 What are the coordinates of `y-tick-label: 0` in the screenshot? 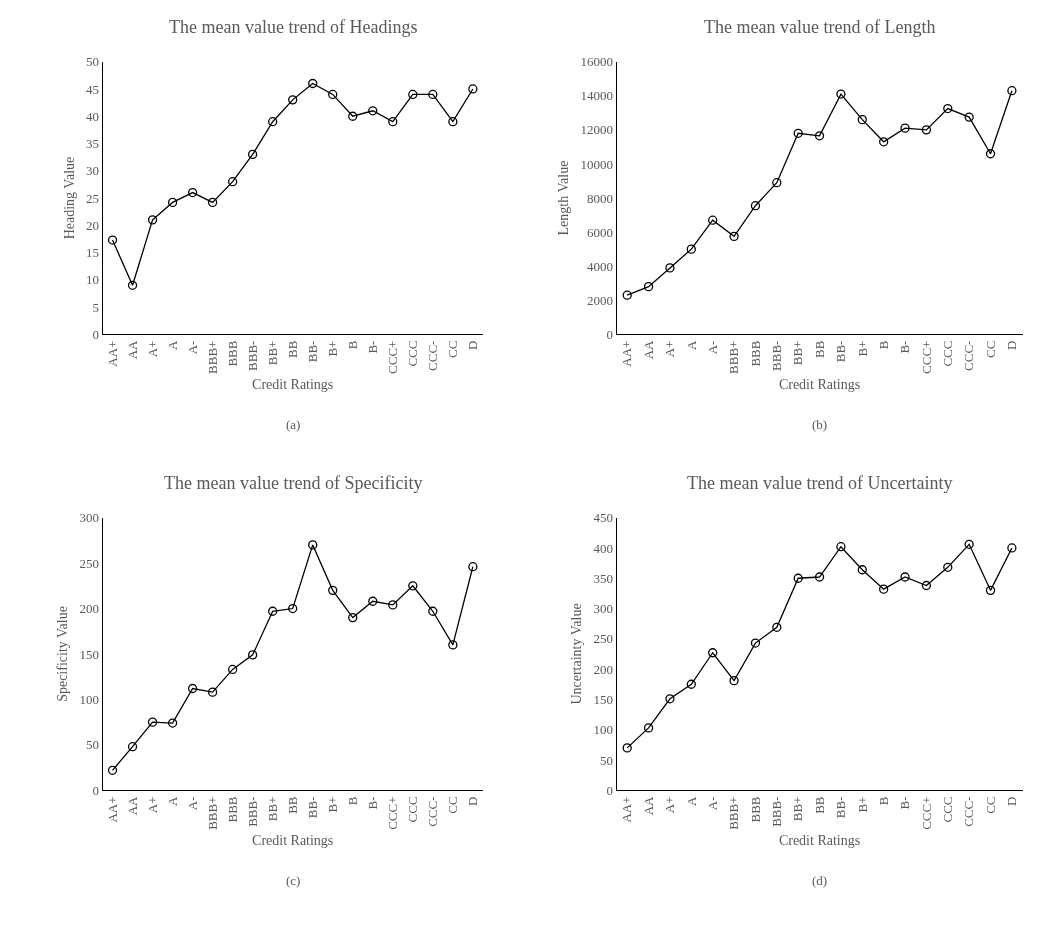 It's located at (609, 334).